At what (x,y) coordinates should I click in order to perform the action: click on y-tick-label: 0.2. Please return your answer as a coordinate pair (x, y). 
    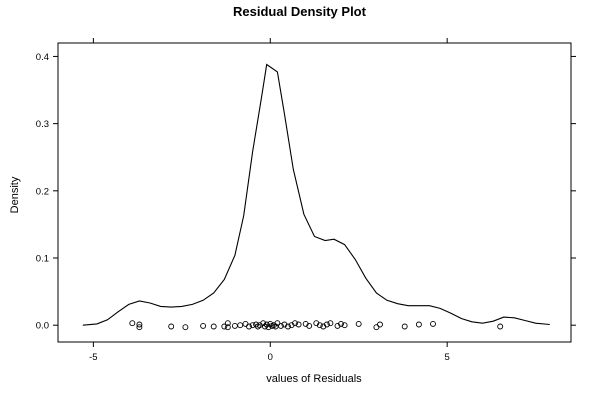
    Looking at the image, I should click on (42, 191).